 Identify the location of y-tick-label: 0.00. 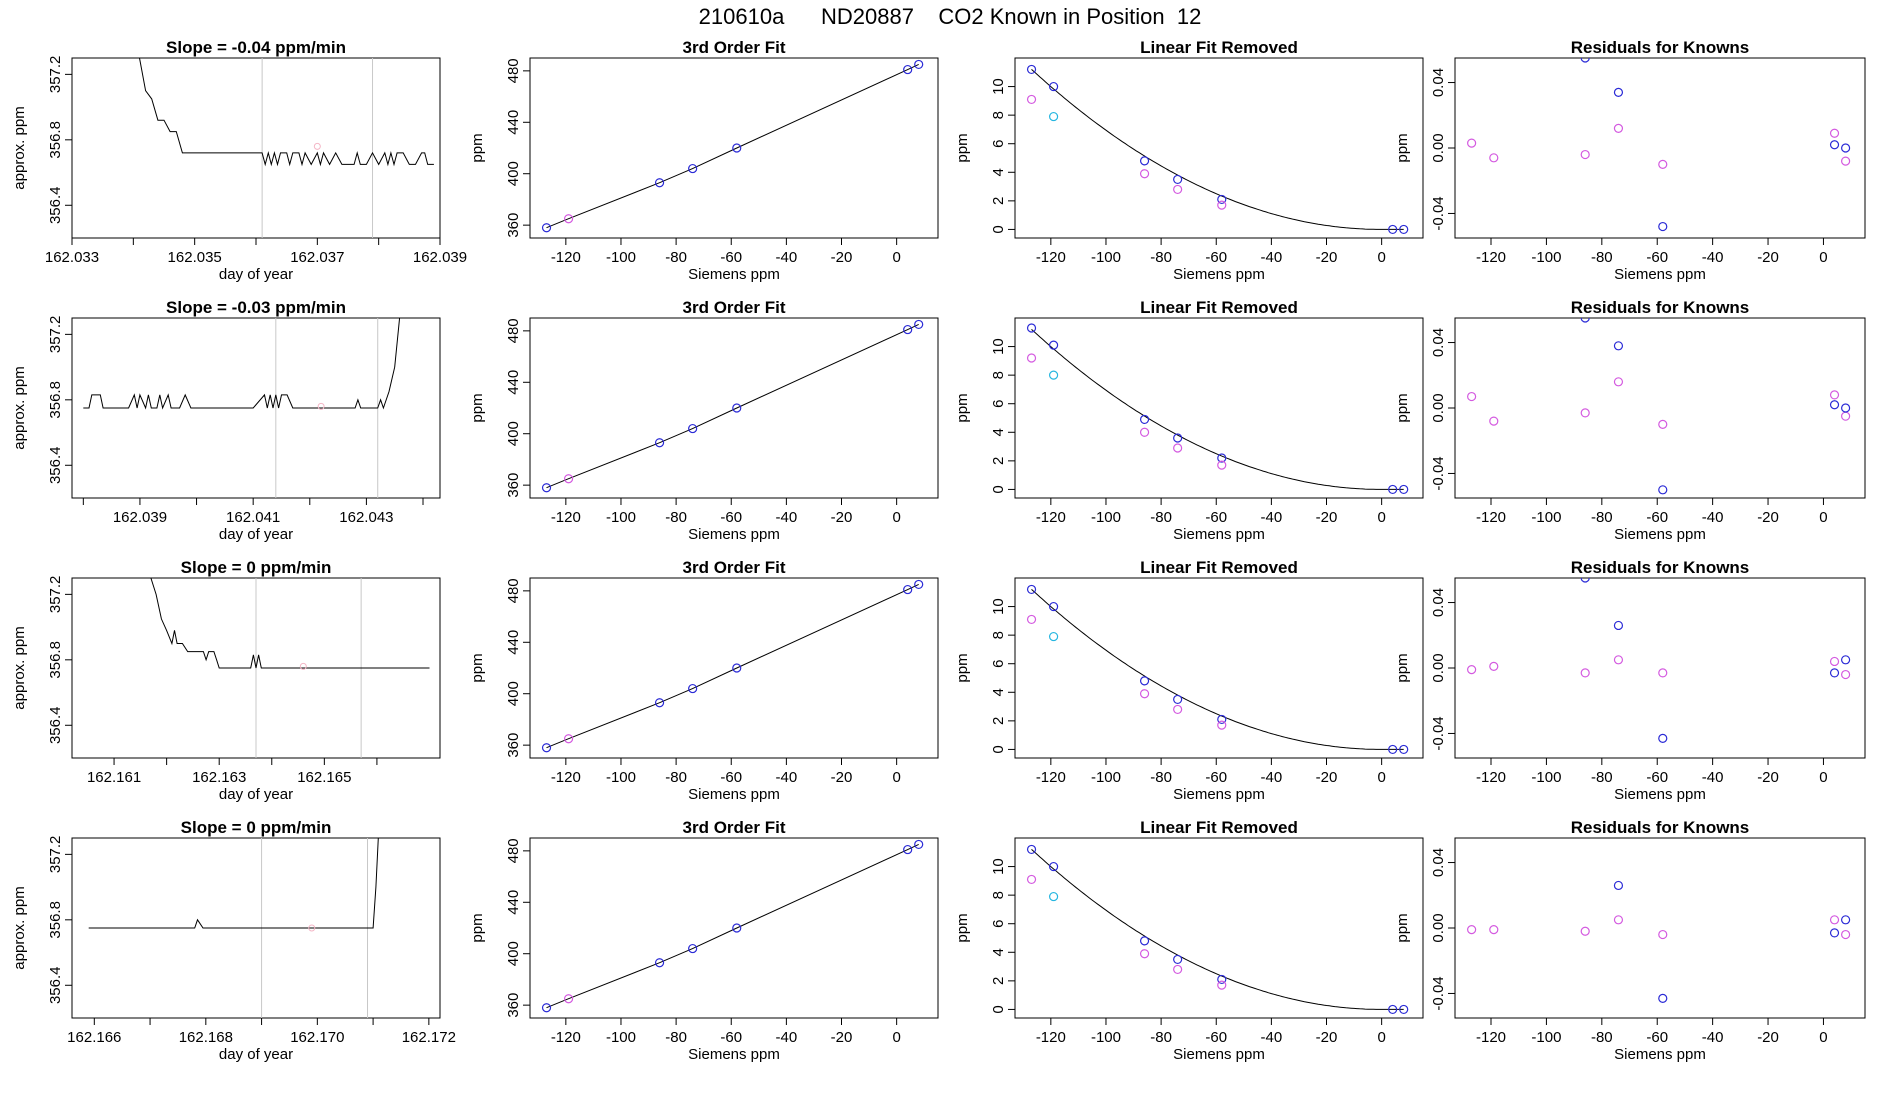
(1438, 667).